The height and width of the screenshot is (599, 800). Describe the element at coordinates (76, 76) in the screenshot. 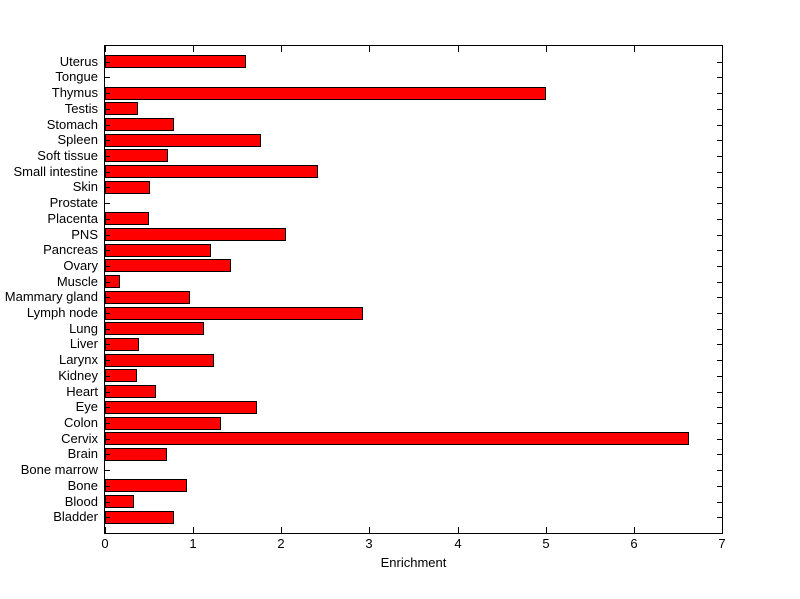

I see `category-label: Tongue` at that location.